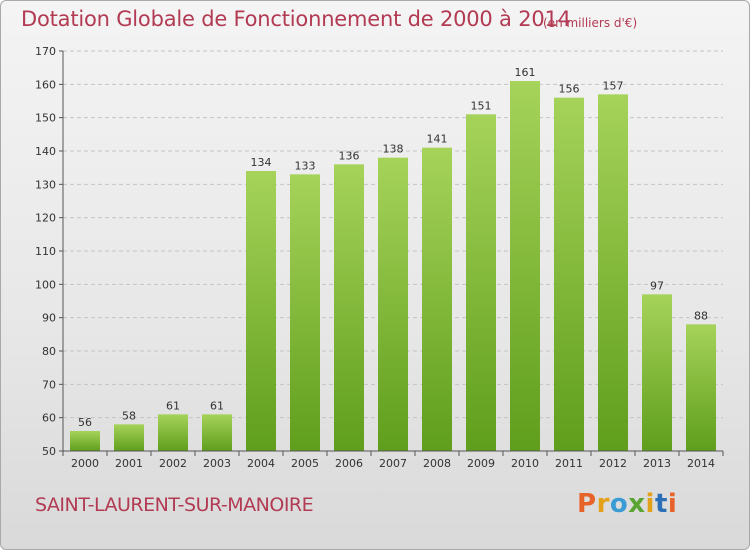  I want to click on x-tick-label: 2000, so click(85, 463).